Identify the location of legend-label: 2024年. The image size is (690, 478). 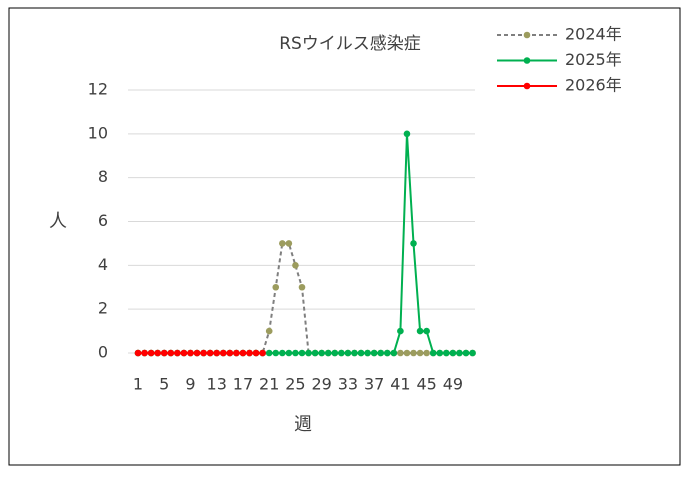
(593, 34).